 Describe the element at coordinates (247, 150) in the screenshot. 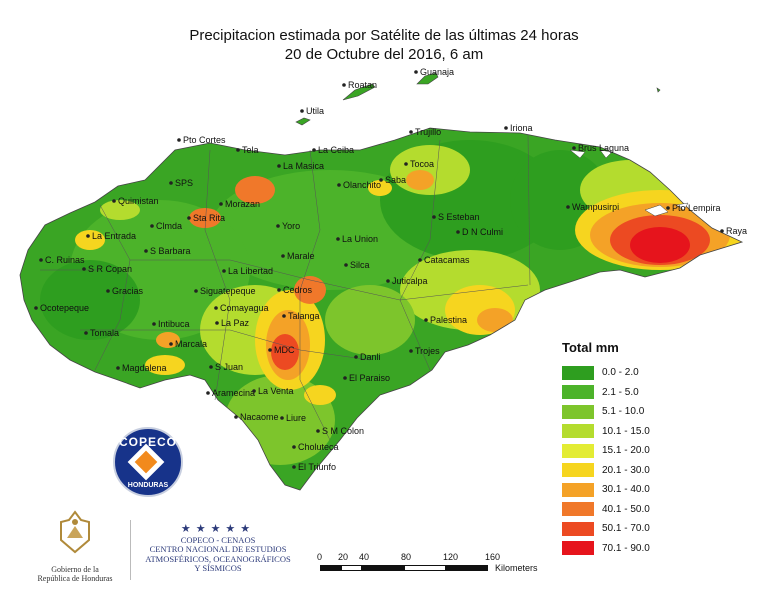

I see `town-tela: Tela` at that location.